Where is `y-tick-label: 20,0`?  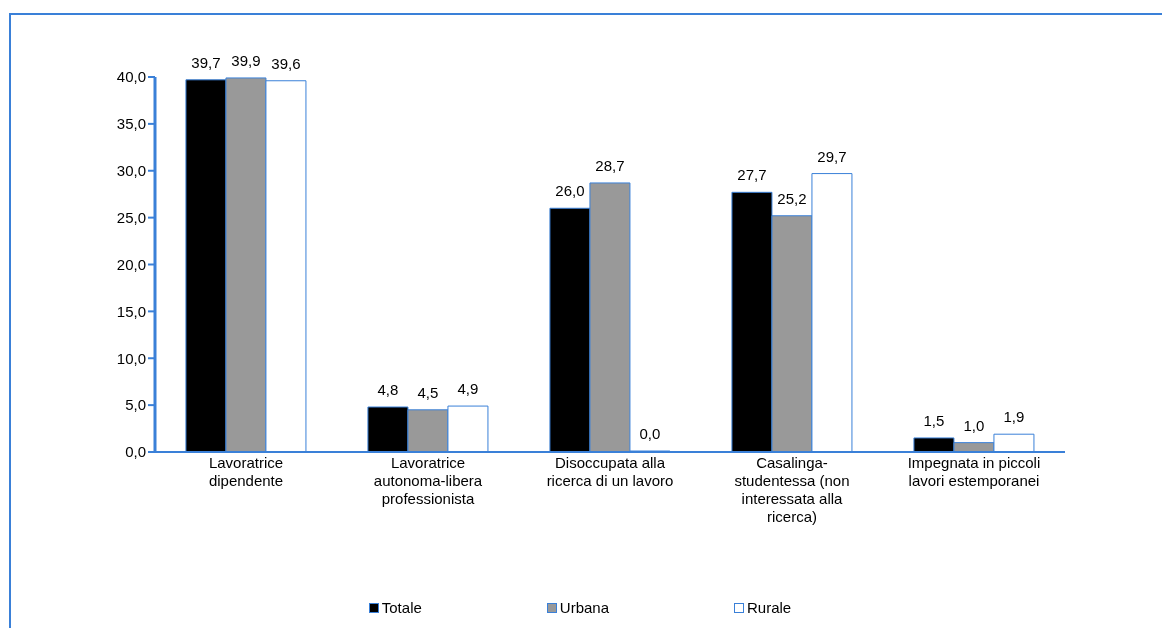 y-tick-label: 20,0 is located at coordinates (131, 264).